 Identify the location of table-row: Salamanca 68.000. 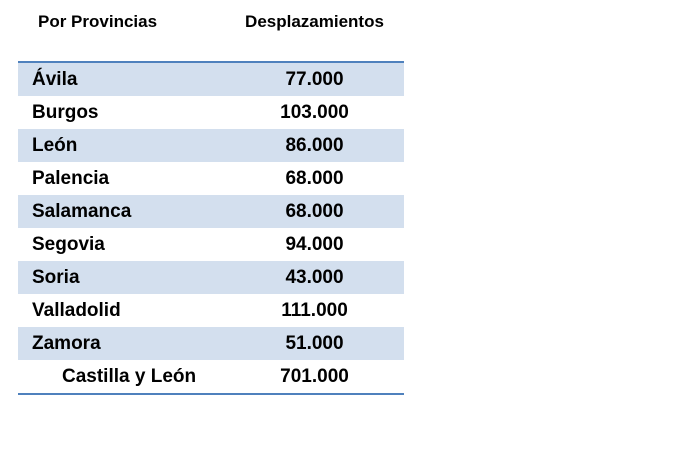
(211, 211).